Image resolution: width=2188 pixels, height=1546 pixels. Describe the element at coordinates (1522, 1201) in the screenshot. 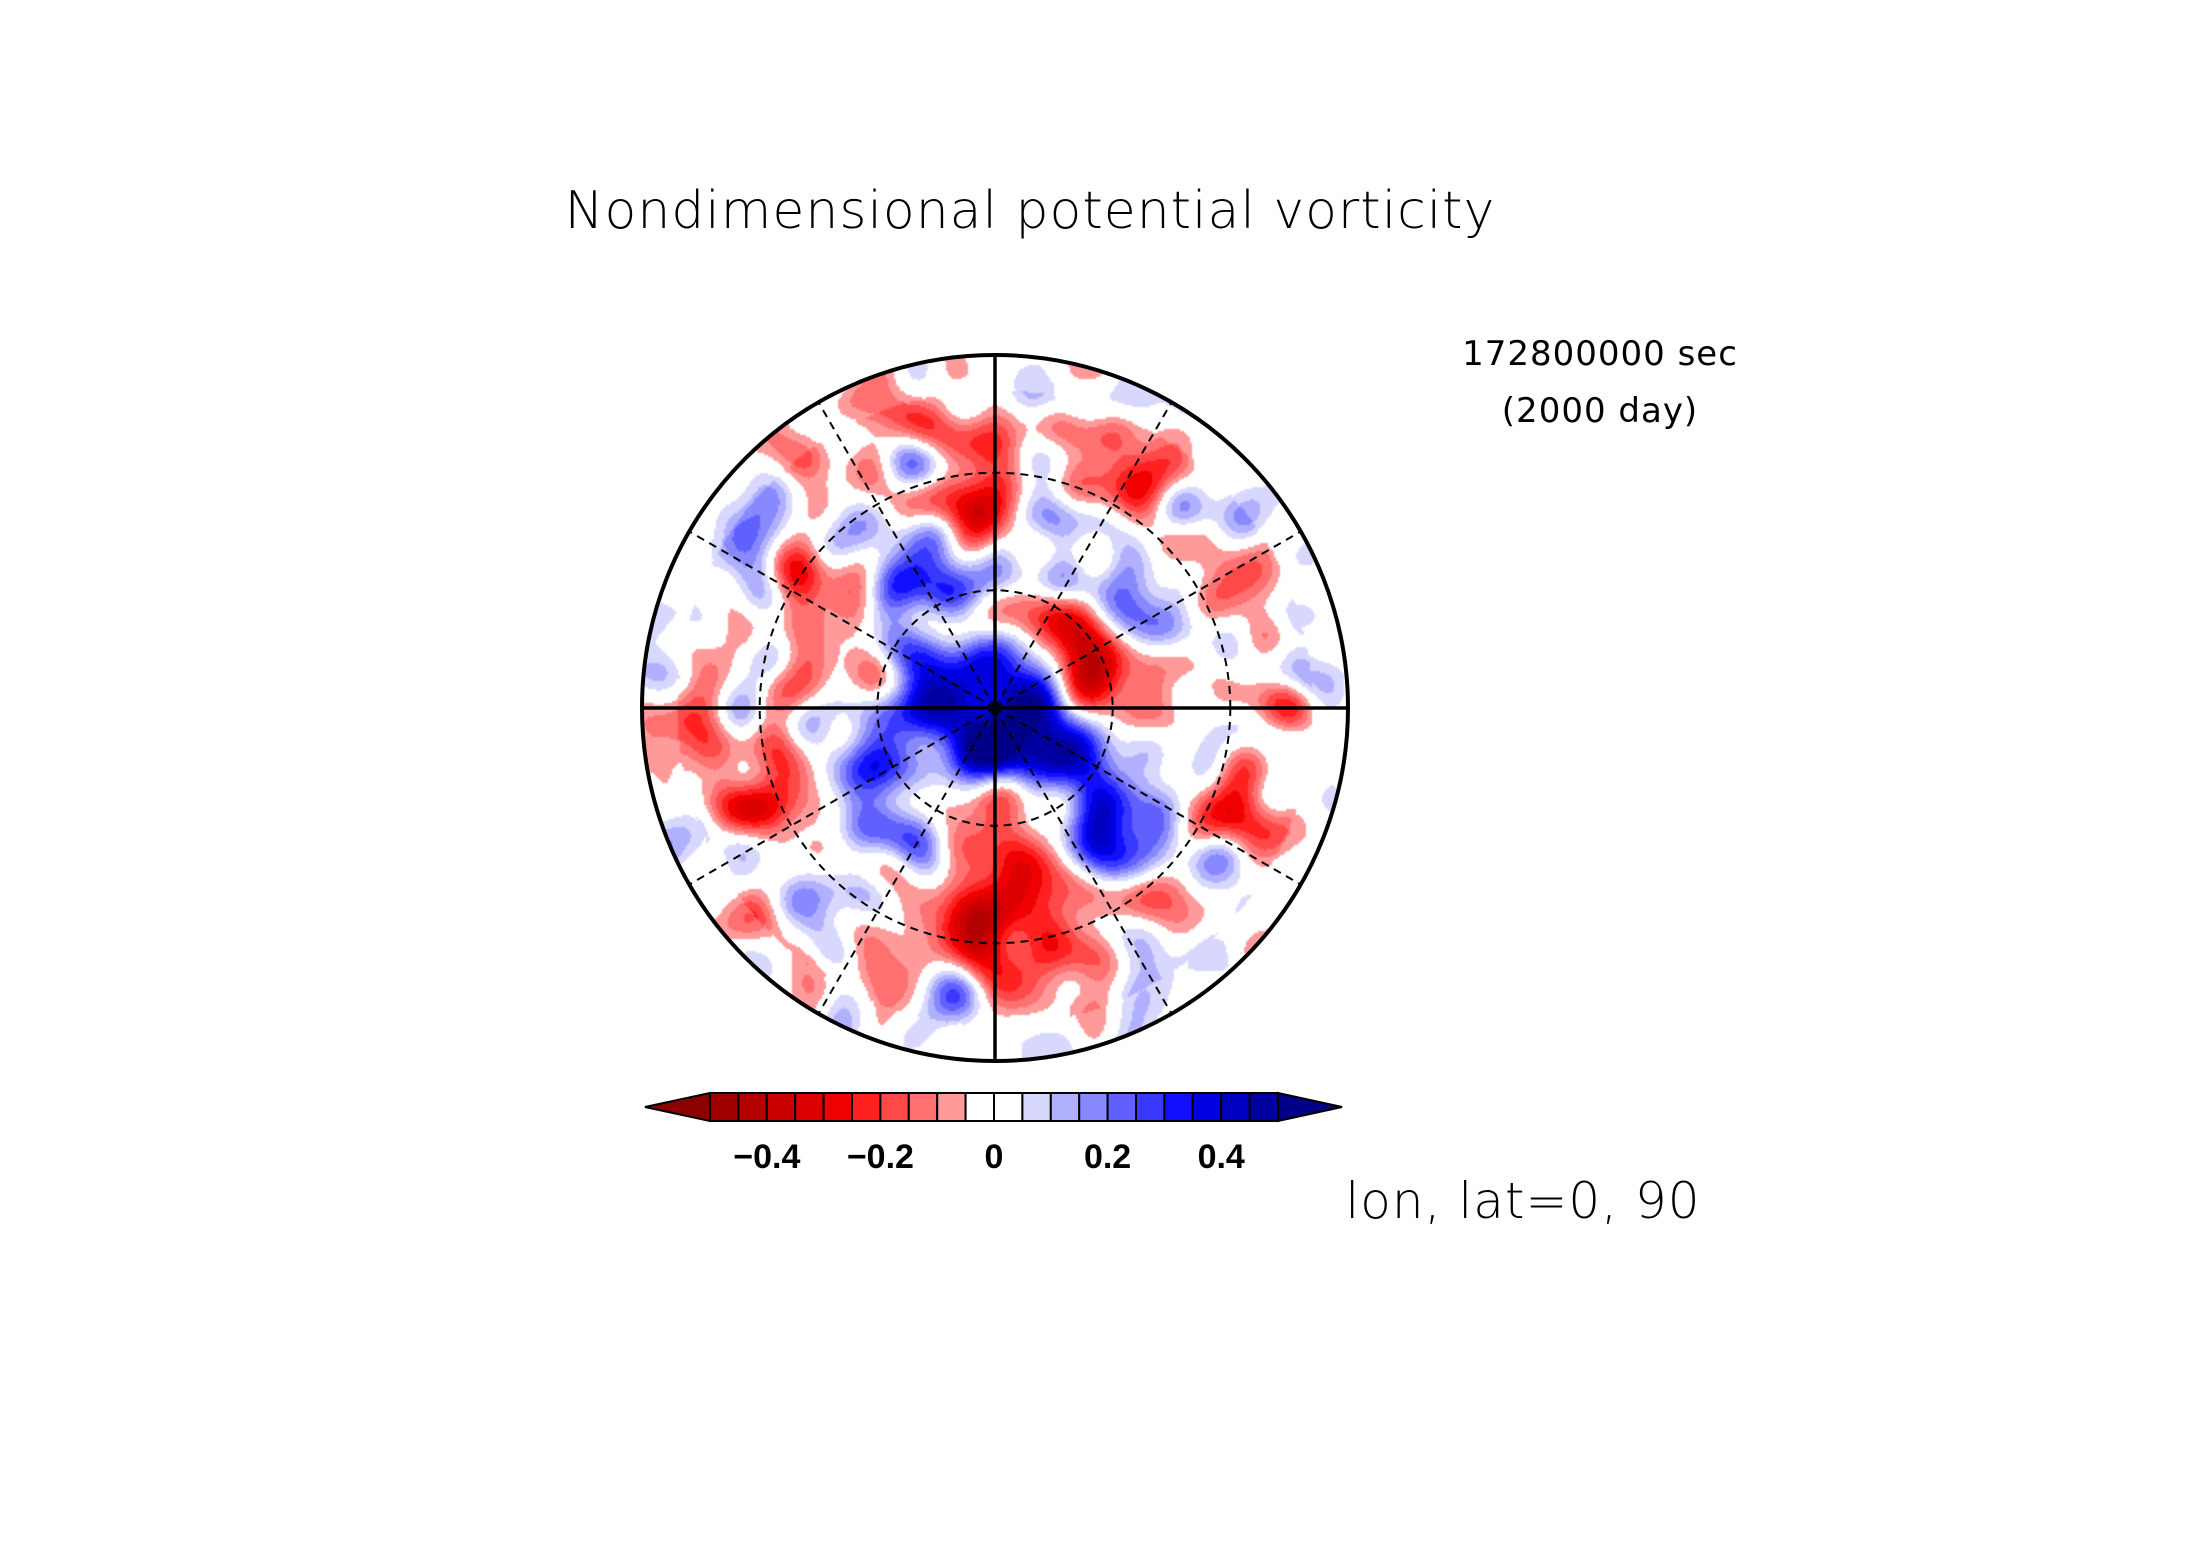

I see `axis-label: lon, lat=0, 90` at that location.